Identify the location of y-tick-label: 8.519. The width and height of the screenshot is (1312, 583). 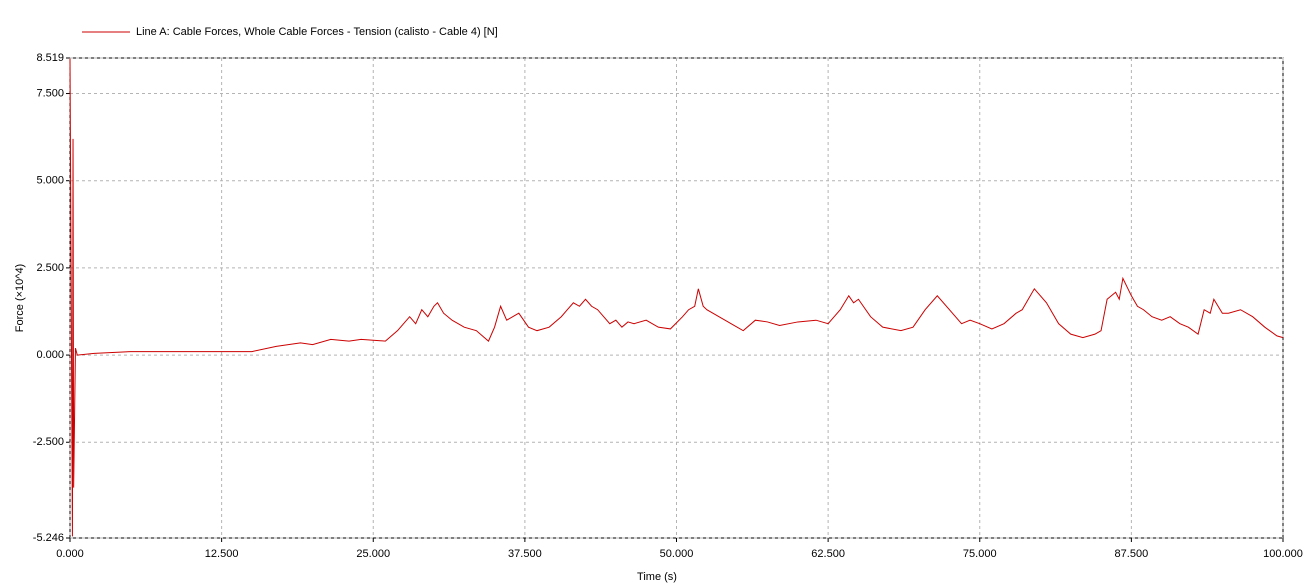
(50, 58).